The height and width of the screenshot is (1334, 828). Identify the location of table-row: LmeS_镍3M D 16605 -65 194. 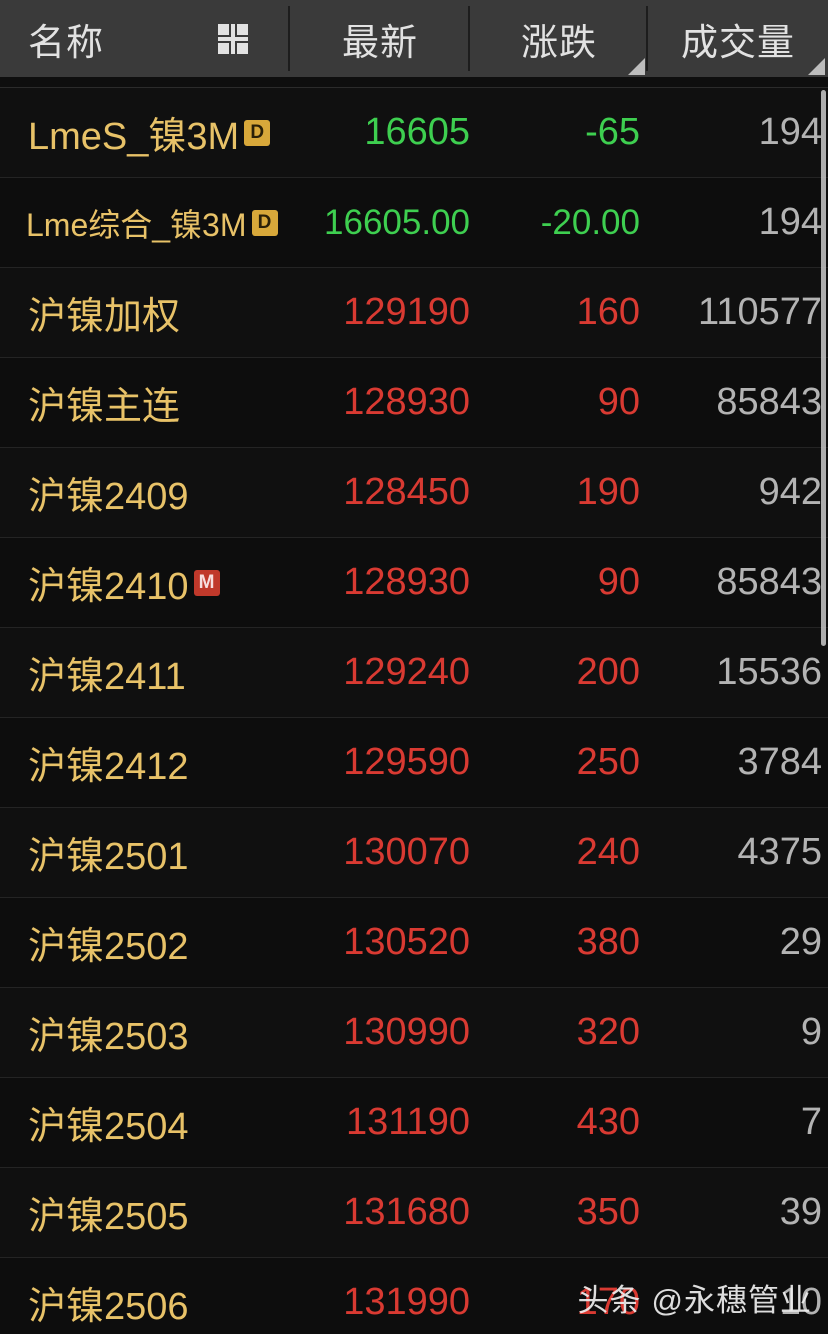
(414, 133).